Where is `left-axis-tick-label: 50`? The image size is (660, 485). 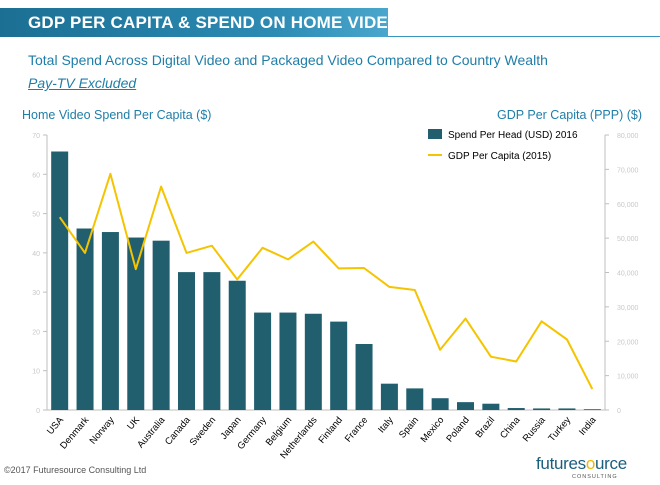 left-axis-tick-label: 50 is located at coordinates (36, 215).